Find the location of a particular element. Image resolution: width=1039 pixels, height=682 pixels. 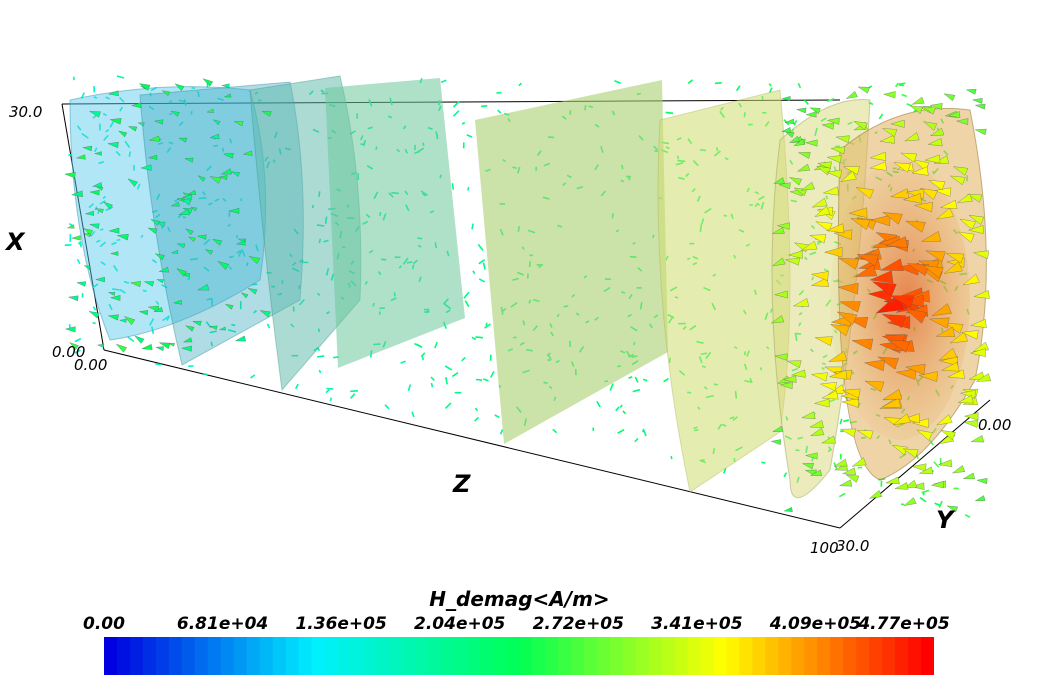

colorbar-tick-label: 3.41e+05 is located at coordinates (697, 624).